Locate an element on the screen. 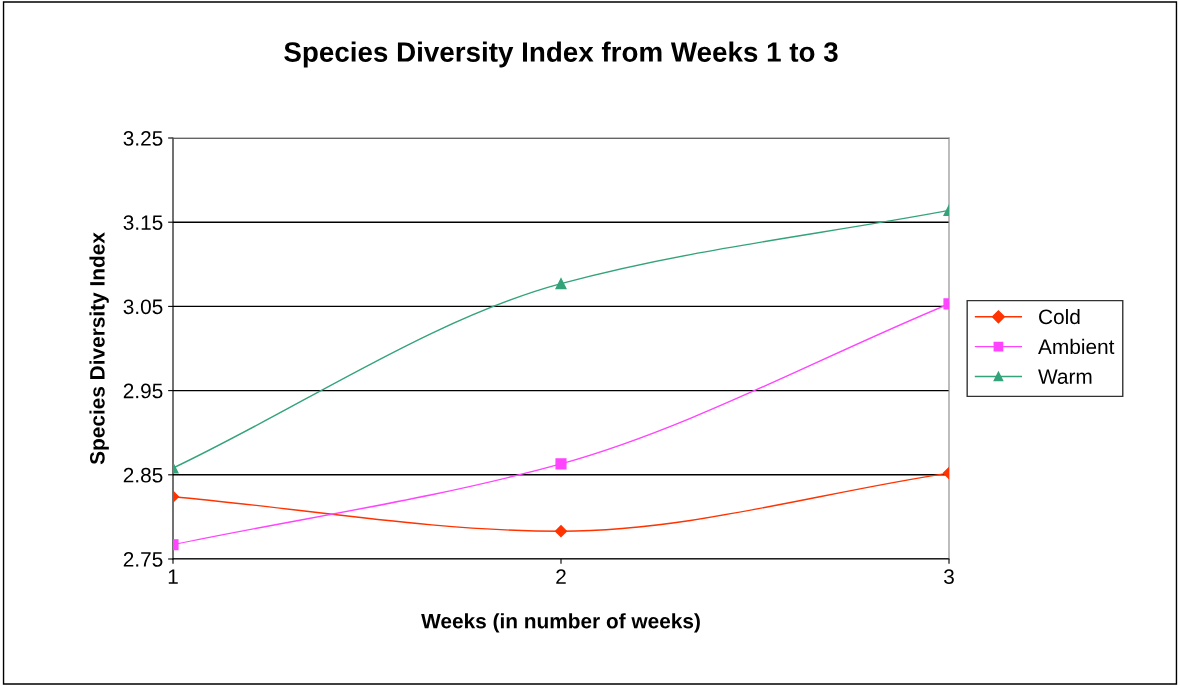 The image size is (1180, 686). legend-label: Ambient is located at coordinates (1076, 346).